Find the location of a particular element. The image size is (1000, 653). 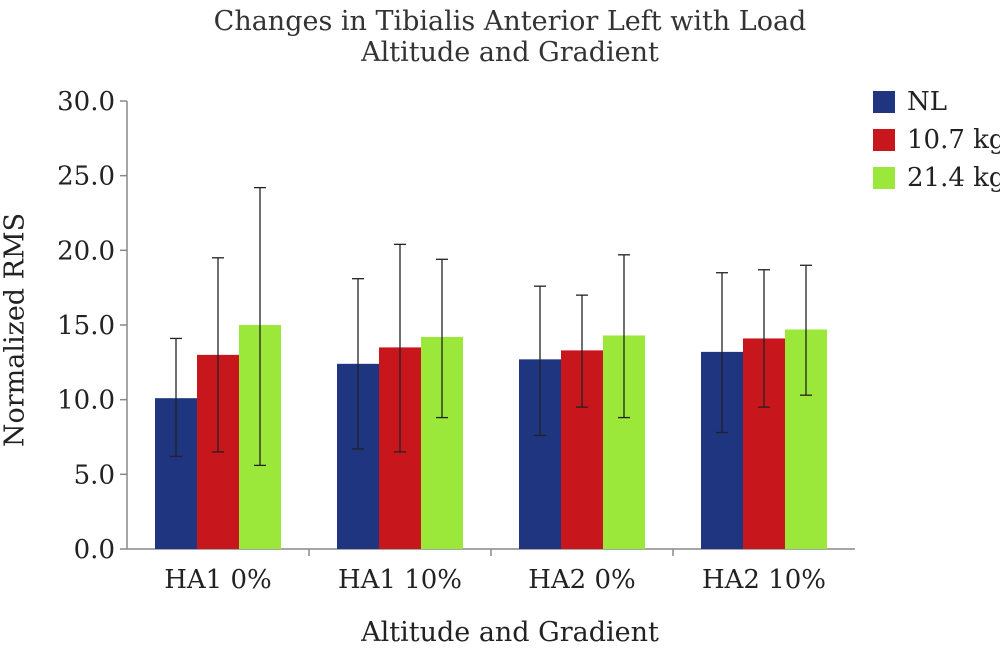

y-tick-label: 10.0 is located at coordinates (86, 401).